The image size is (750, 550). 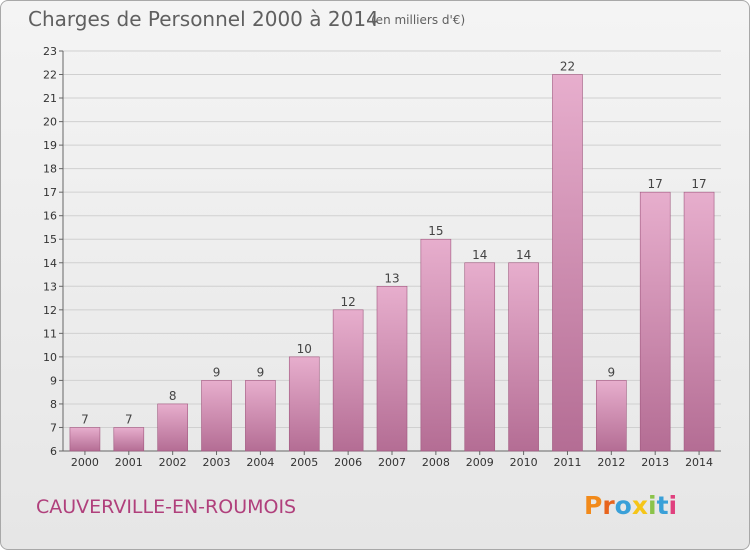 What do you see at coordinates (53, 451) in the screenshot?
I see `y-tick-label: 6` at bounding box center [53, 451].